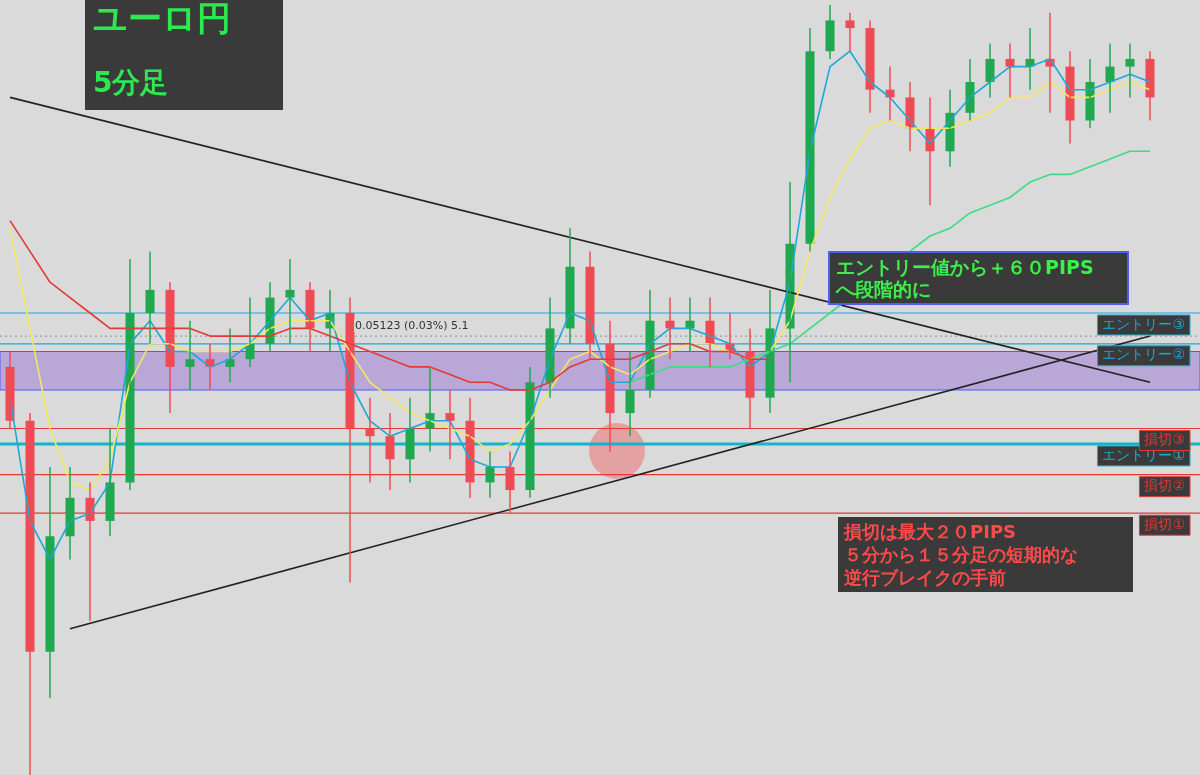  I want to click on annotation: 0.05123 (0.03%) 5.1, so click(412, 325).